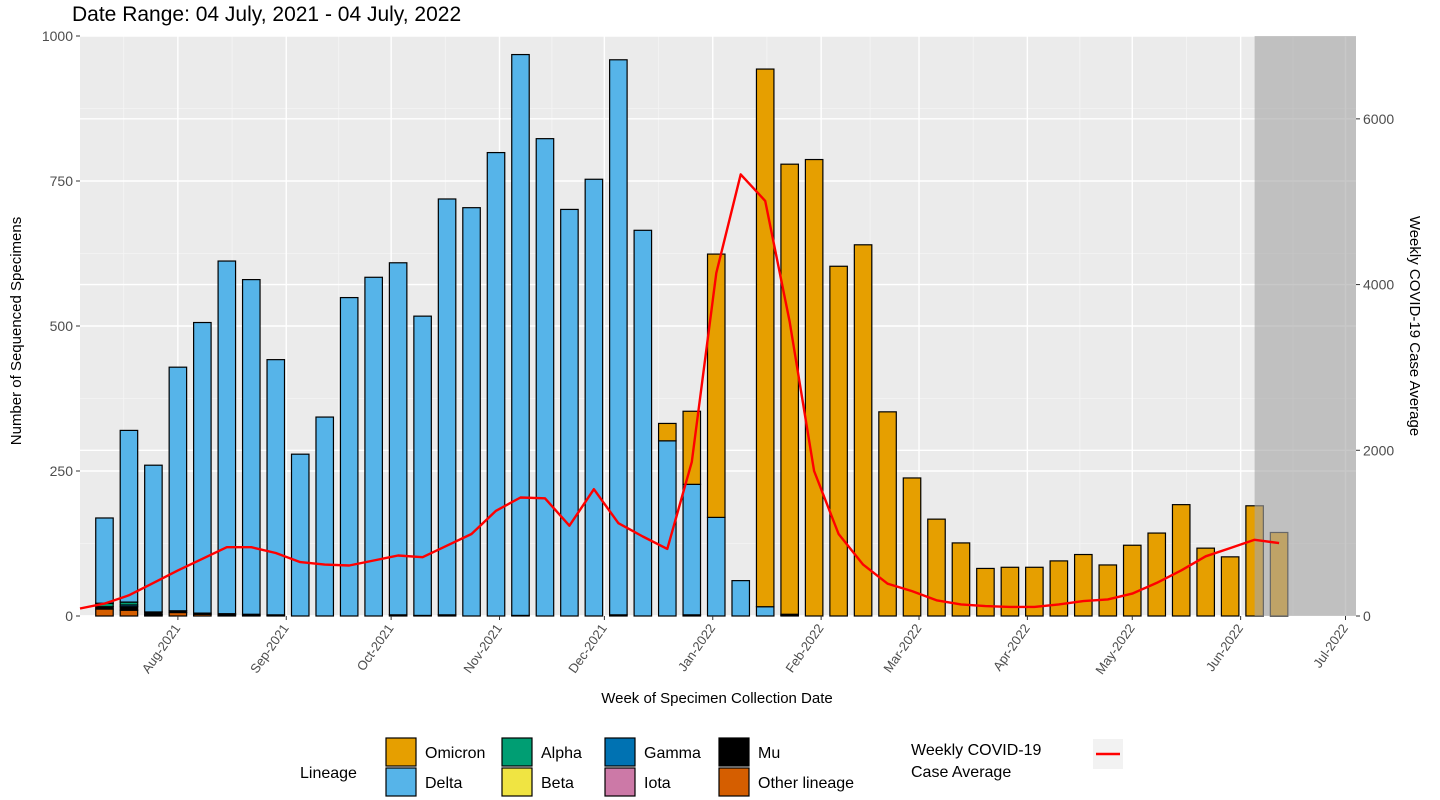 This screenshot has width=1440, height=800. What do you see at coordinates (62, 471) in the screenshot?
I see `y-tick-label: 250` at bounding box center [62, 471].